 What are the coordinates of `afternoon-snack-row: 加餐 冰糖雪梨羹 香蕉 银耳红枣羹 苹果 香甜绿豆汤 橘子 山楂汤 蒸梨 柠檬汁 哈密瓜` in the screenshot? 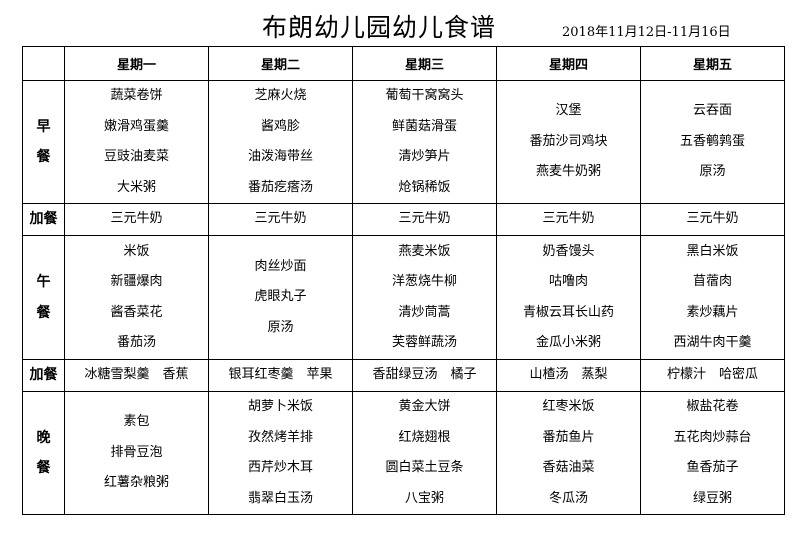 It's located at (403, 375).